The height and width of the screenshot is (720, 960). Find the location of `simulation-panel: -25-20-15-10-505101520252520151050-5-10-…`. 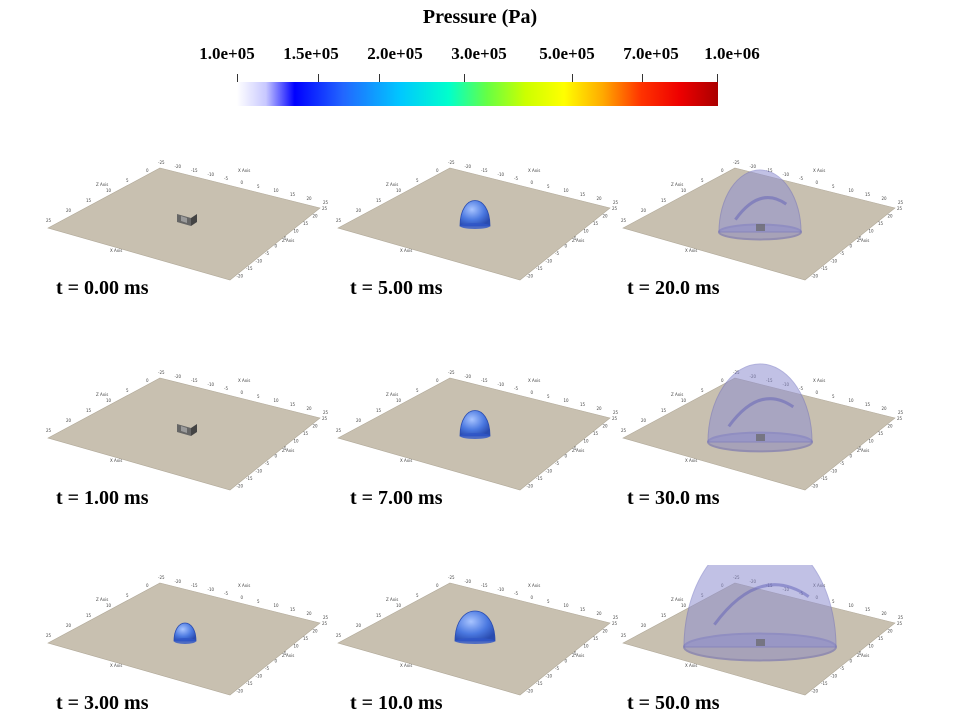

simulation-panel: -25-20-15-10-505101520252520151050-5-10-… is located at coordinates (755, 435).